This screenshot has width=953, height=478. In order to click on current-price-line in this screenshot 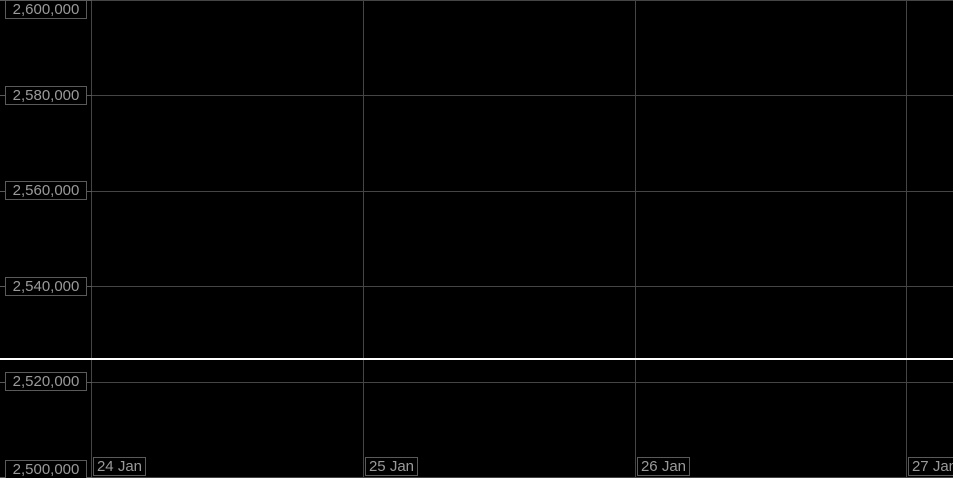, I will do `click(476, 359)`.